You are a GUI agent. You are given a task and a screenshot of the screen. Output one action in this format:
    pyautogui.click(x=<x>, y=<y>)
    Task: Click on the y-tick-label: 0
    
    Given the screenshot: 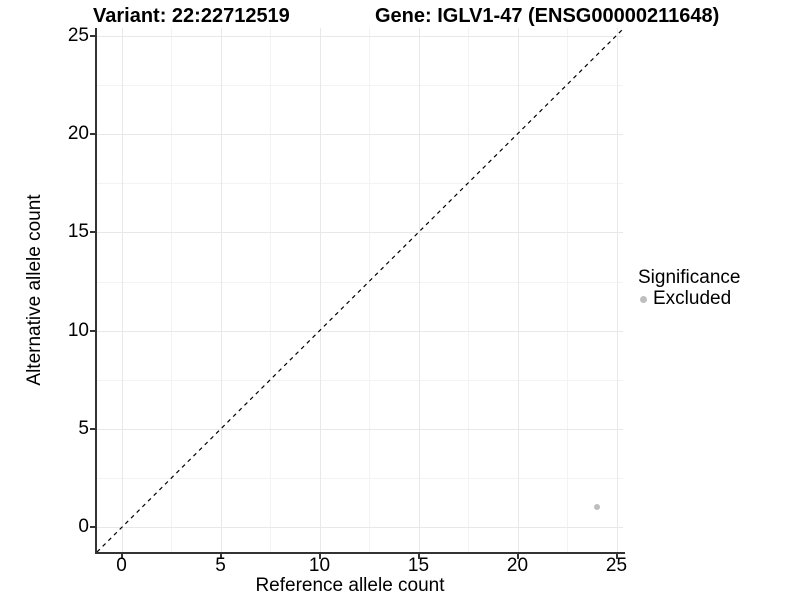 What is the action you would take?
    pyautogui.click(x=83, y=526)
    